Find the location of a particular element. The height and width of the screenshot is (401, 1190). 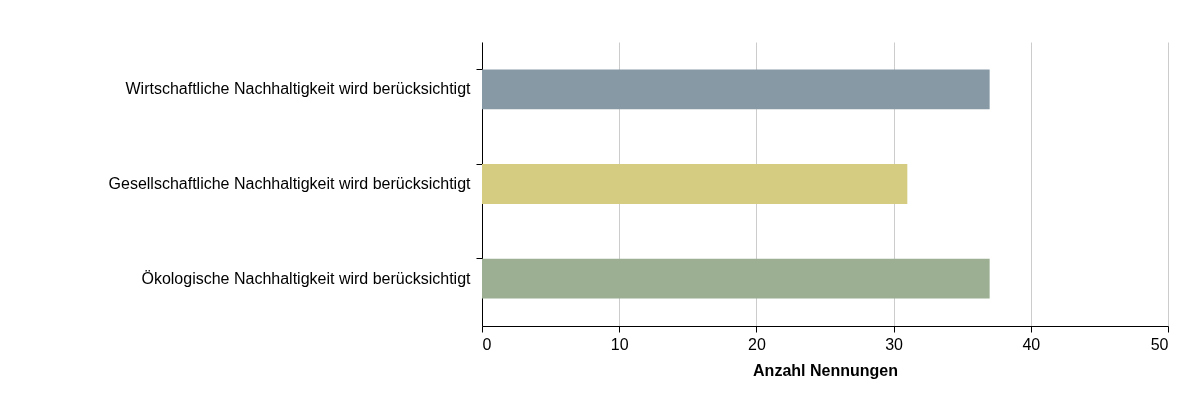

y-tick-label: Gesellschaftliche Nachhaltigkeit wird berücksichtigt is located at coordinates (290, 183).